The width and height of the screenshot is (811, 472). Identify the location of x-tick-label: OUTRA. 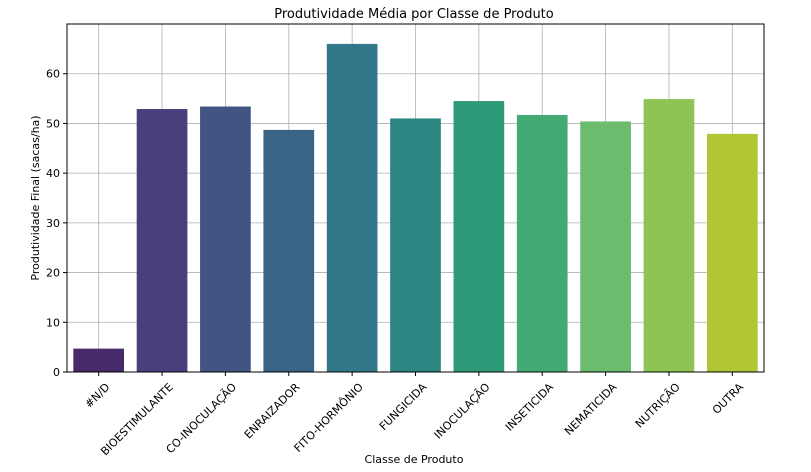
(728, 398).